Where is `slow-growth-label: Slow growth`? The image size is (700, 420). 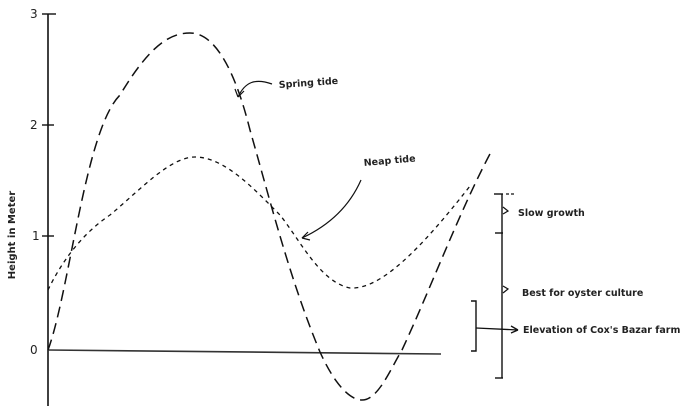
slow-growth-label: Slow growth is located at coordinates (551, 213).